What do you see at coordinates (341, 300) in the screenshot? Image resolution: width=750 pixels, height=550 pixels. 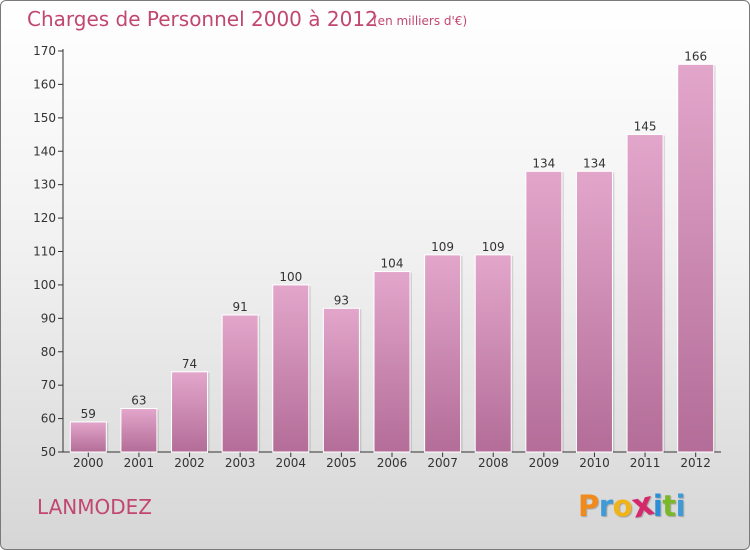 I see `data-label: 93` at bounding box center [341, 300].